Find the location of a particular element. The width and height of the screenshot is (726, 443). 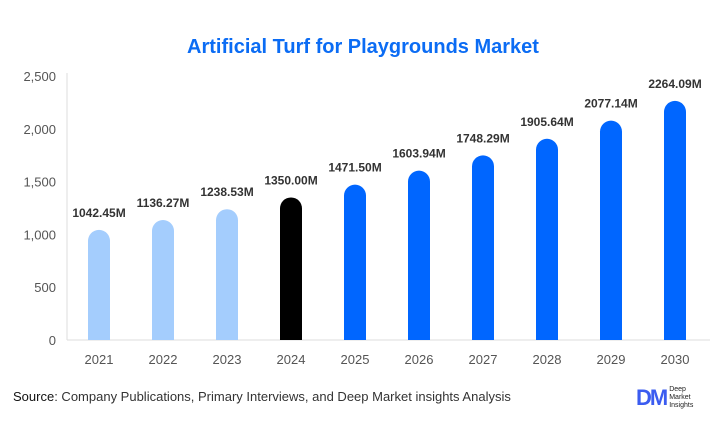

data-label: 1905.64M is located at coordinates (546, 122).